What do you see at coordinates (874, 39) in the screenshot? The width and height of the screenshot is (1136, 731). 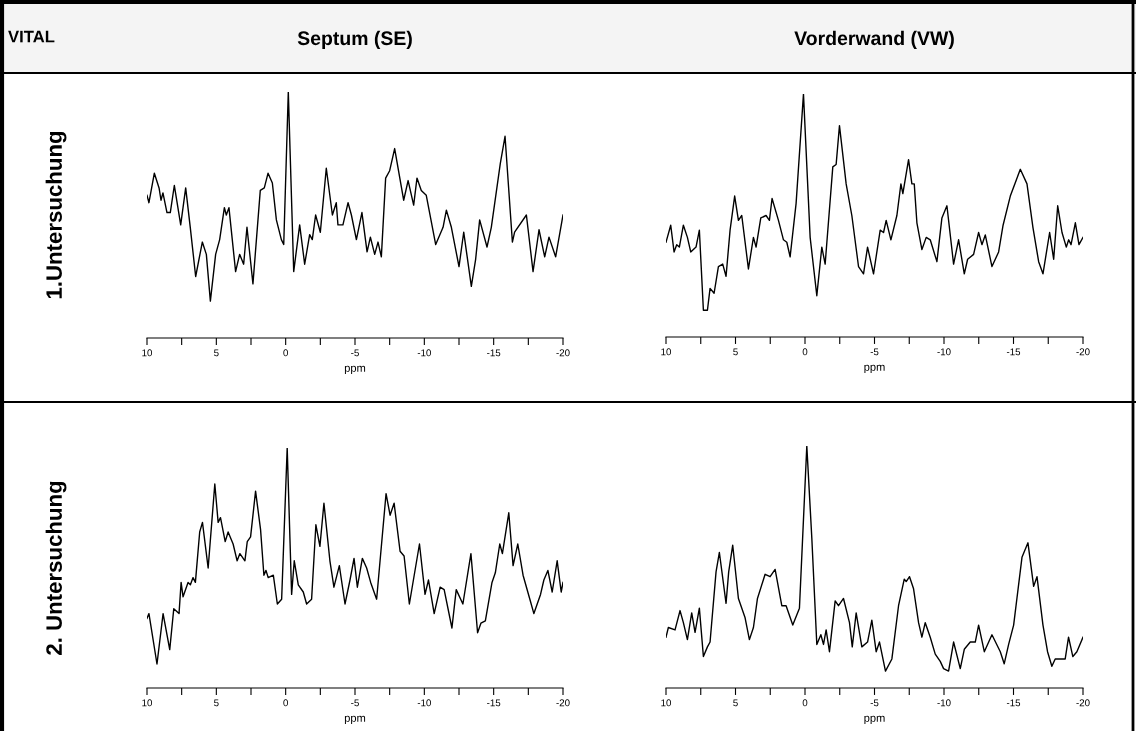 I see `chart-title: Vorderwand (VW)` at bounding box center [874, 39].